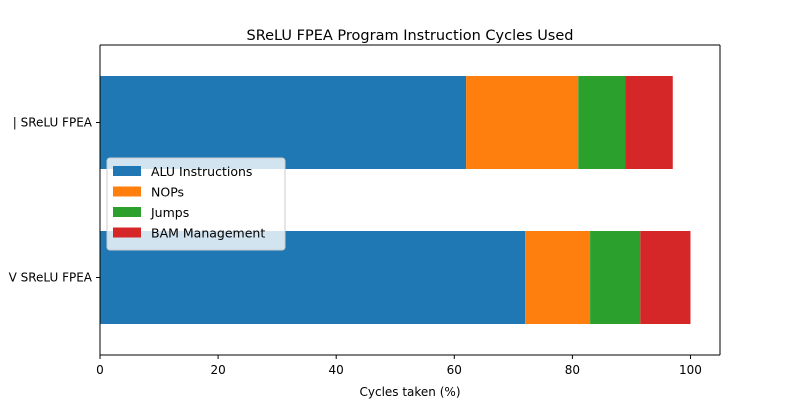 The height and width of the screenshot is (405, 800). I want to click on legend-label: BAM Management, so click(208, 233).